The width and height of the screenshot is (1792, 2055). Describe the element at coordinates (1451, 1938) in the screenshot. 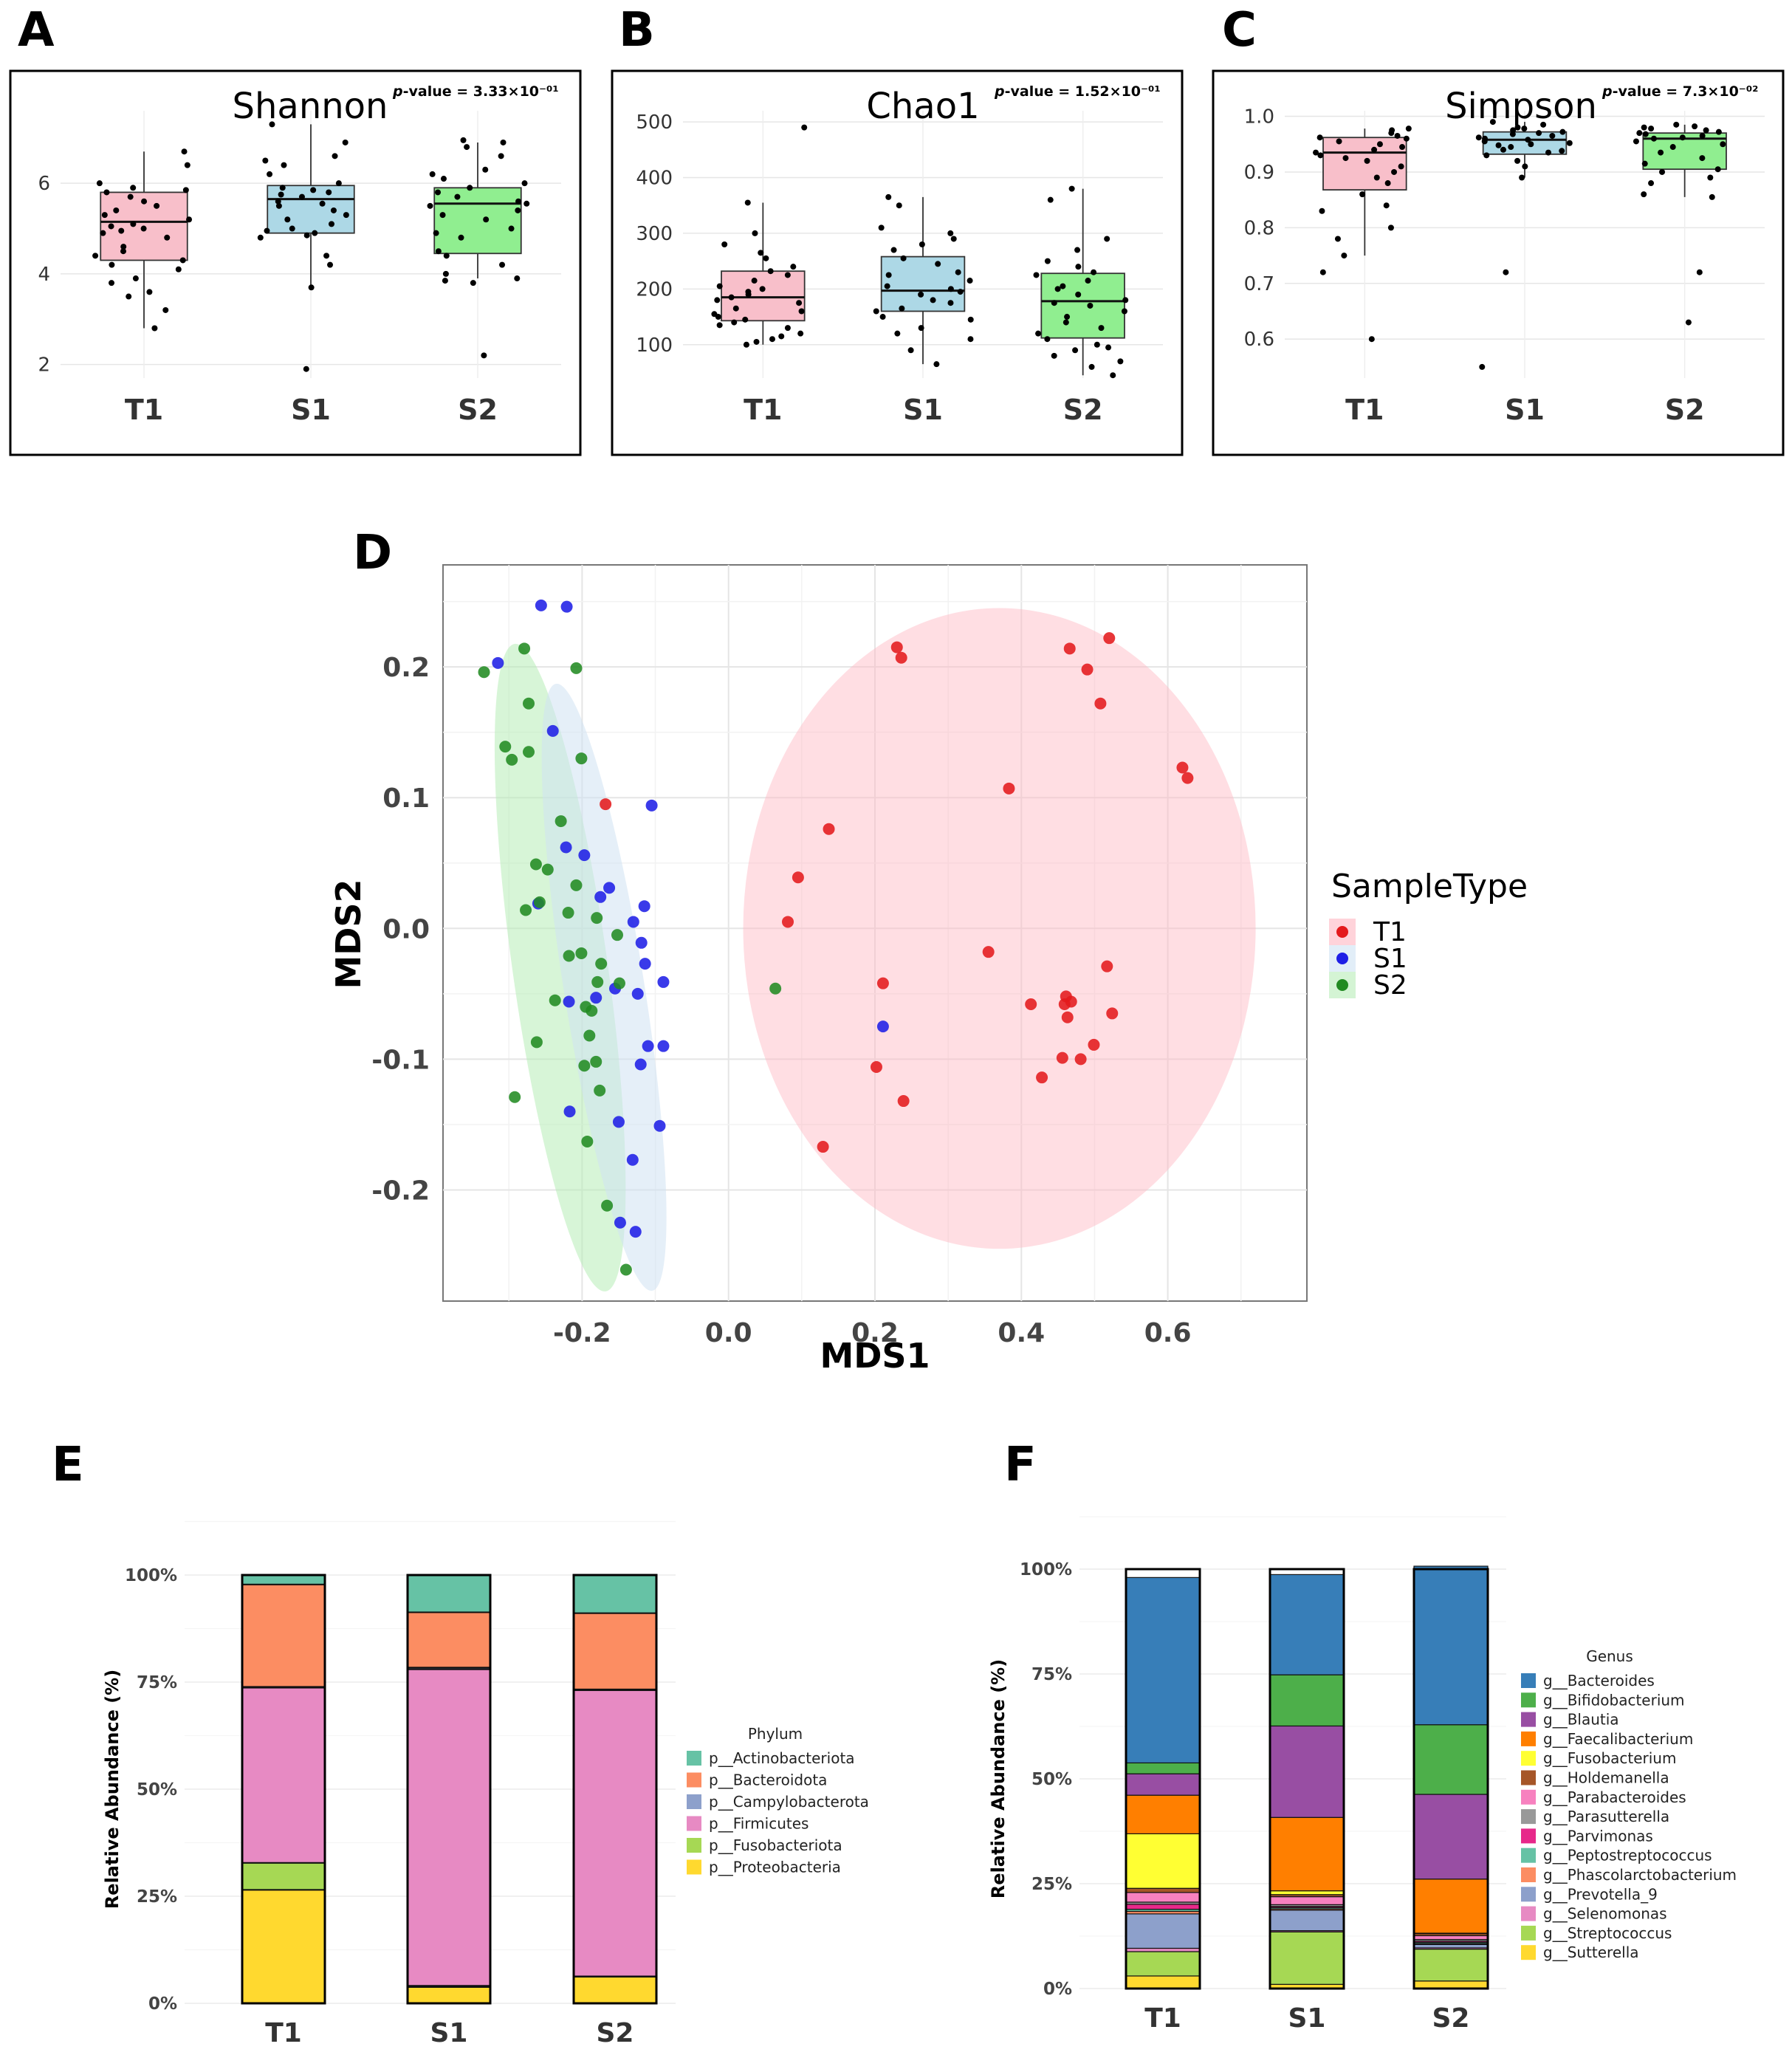

I see `panel-f-segment-g-parabacteroides-s2` at that location.